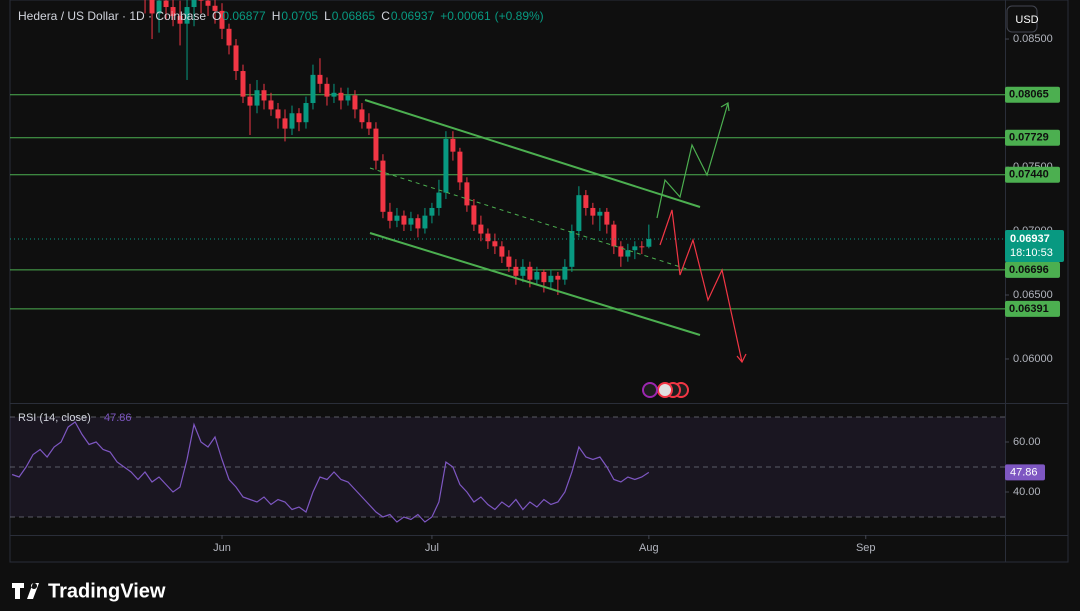 The image size is (1080, 611). I want to click on channel-upper, so click(532, 153).